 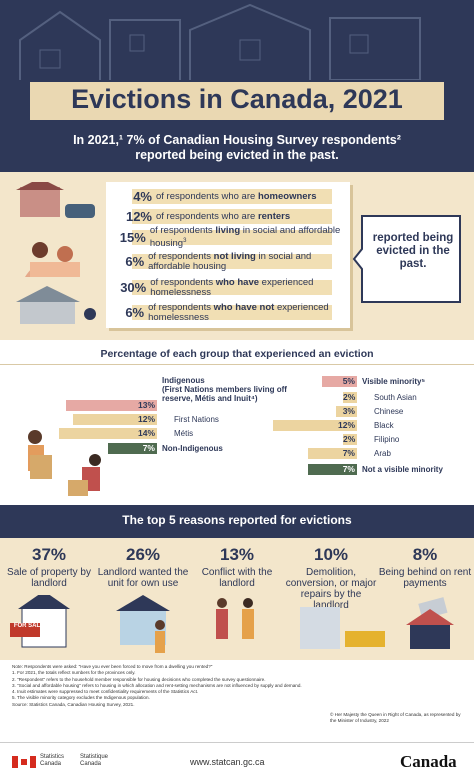 I want to click on stat-percent: 30%, so click(x=133, y=287).